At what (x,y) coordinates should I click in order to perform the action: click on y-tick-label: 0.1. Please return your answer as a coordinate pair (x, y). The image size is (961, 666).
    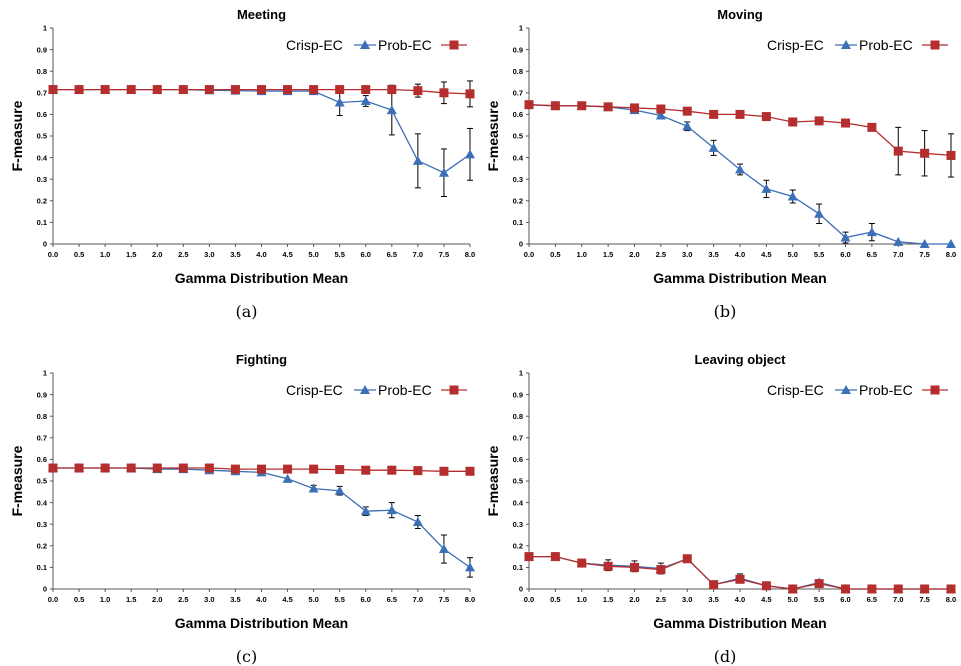
    Looking at the image, I should click on (42, 222).